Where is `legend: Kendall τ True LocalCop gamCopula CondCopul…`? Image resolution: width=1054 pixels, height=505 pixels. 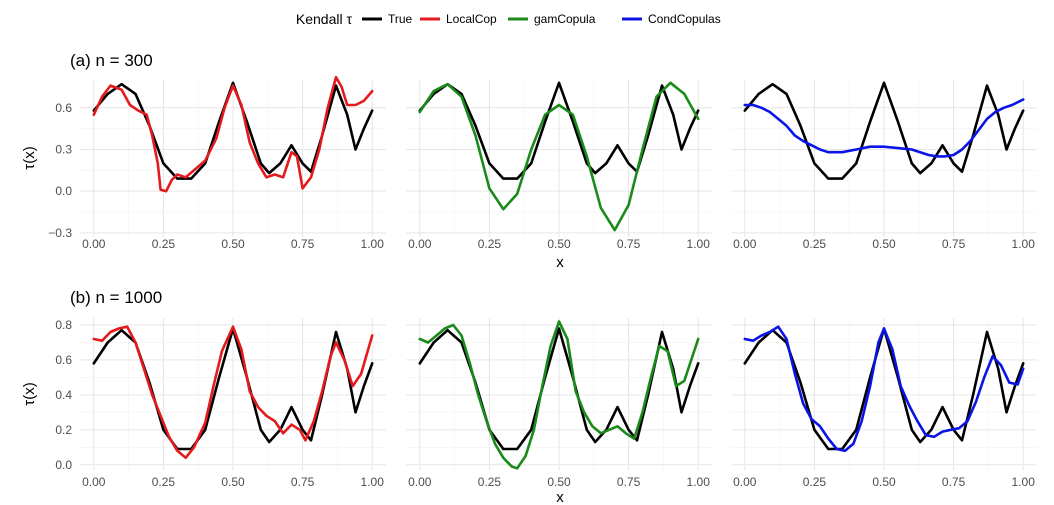
legend: Kendall τ True LocalCop gamCopula CondCopul… is located at coordinates (508, 19).